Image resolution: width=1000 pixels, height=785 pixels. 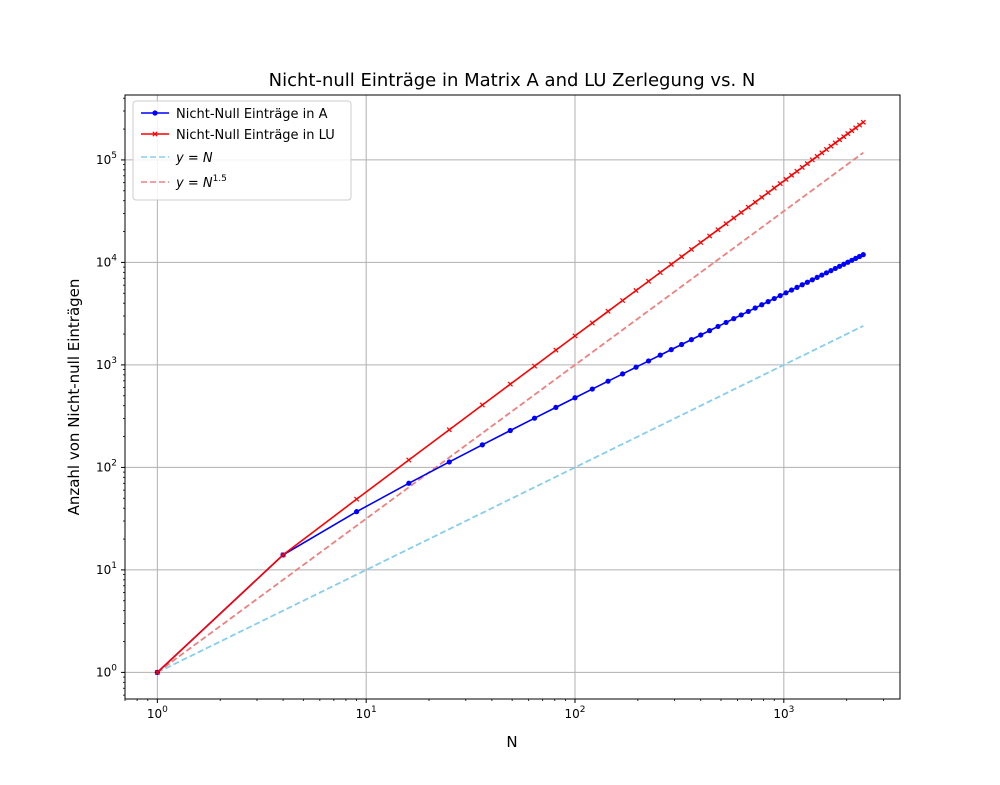 What do you see at coordinates (366, 713) in the screenshot?
I see `x-tick-label: 10¹` at bounding box center [366, 713].